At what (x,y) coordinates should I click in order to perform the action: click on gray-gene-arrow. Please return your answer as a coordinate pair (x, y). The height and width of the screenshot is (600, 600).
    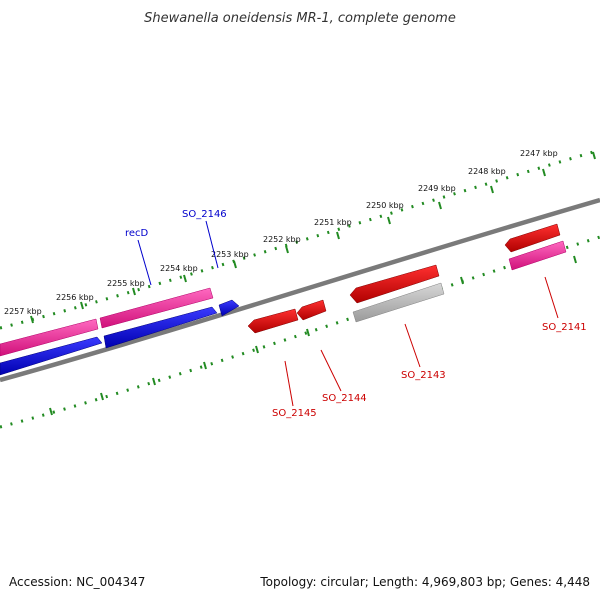
    Looking at the image, I should click on (398, 302).